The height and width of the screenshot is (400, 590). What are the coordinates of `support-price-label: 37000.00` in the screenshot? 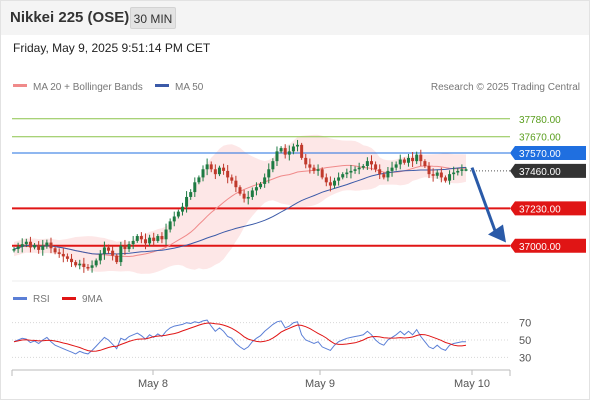 It's located at (540, 247).